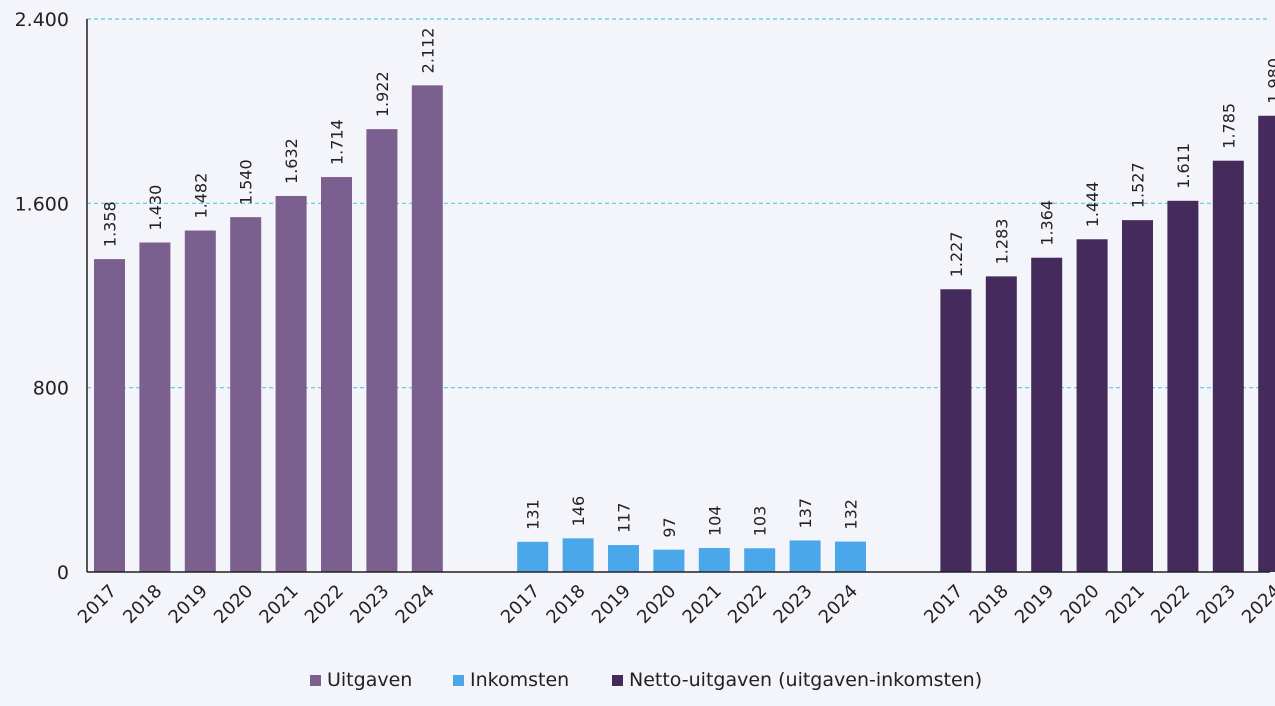 The height and width of the screenshot is (706, 1275). I want to click on data-label: 1.283, so click(1001, 242).